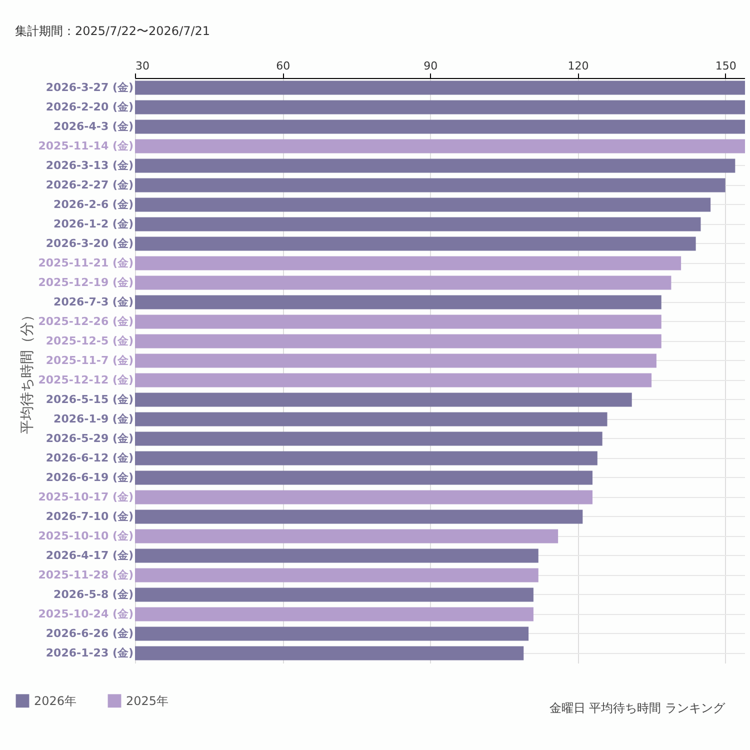  Describe the element at coordinates (94, 126) in the screenshot. I see `y-tick-label: 2026-4-3 (金)` at that location.